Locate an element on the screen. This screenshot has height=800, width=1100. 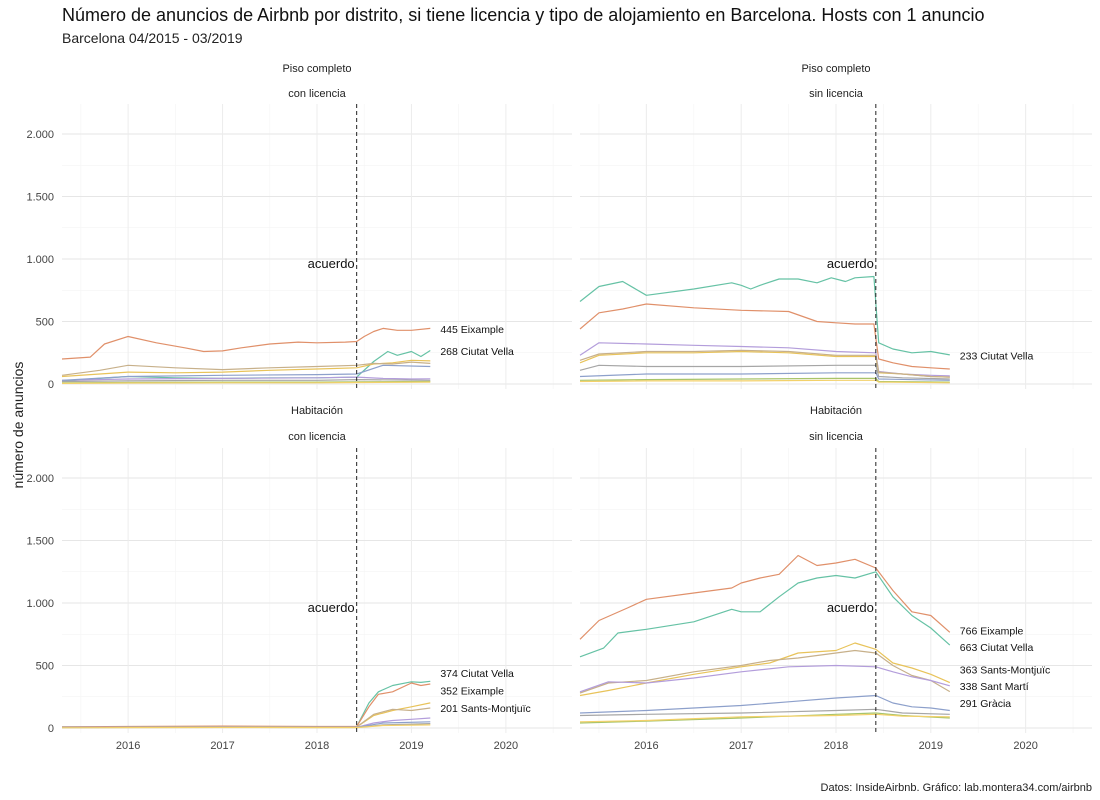
series-end-label: 445 Eixample is located at coordinates (472, 330).